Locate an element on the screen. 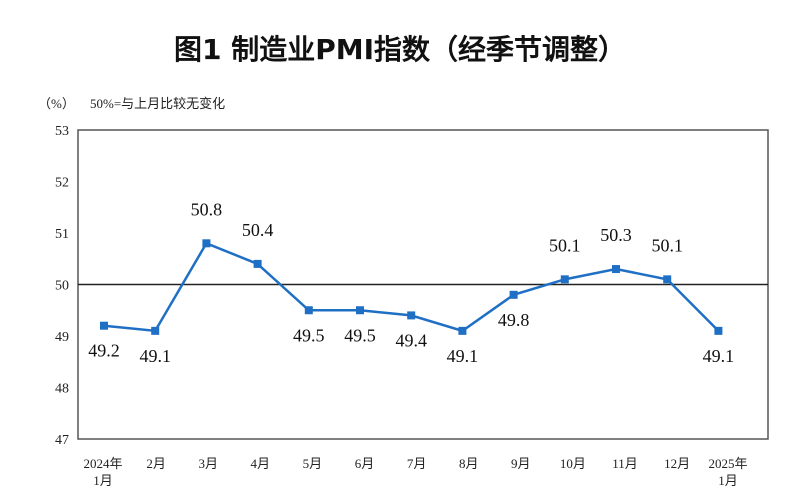 This screenshot has height=504, width=800. data-label: 50.3 is located at coordinates (616, 235).